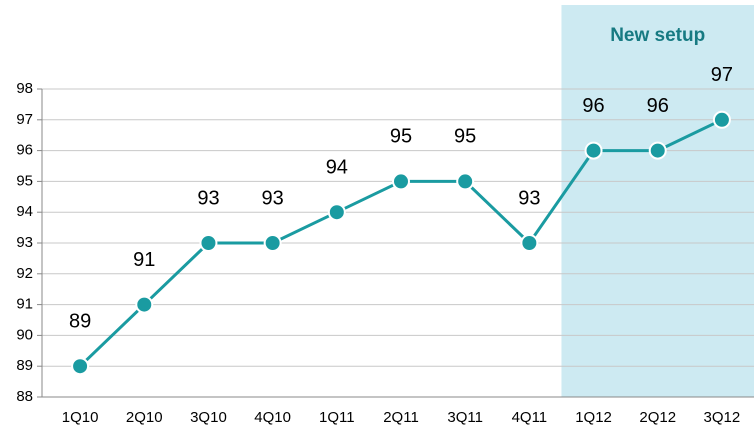  I want to click on data-label: 91, so click(144, 260).